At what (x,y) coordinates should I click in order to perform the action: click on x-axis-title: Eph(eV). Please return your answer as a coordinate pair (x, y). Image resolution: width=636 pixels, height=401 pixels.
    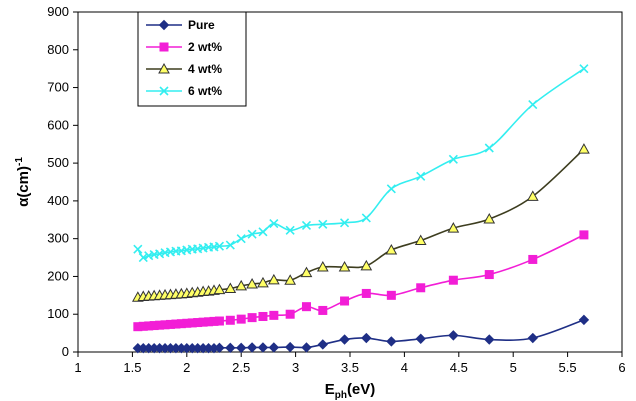
    Looking at the image, I should click on (350, 391).